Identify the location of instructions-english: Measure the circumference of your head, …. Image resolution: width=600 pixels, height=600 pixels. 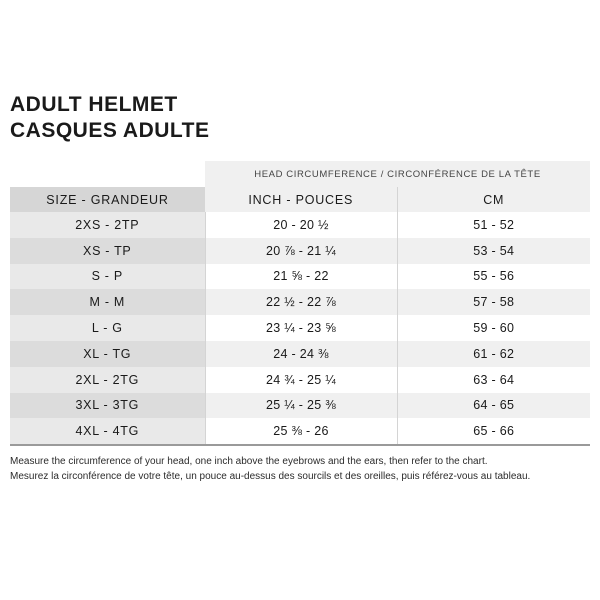
(249, 461).